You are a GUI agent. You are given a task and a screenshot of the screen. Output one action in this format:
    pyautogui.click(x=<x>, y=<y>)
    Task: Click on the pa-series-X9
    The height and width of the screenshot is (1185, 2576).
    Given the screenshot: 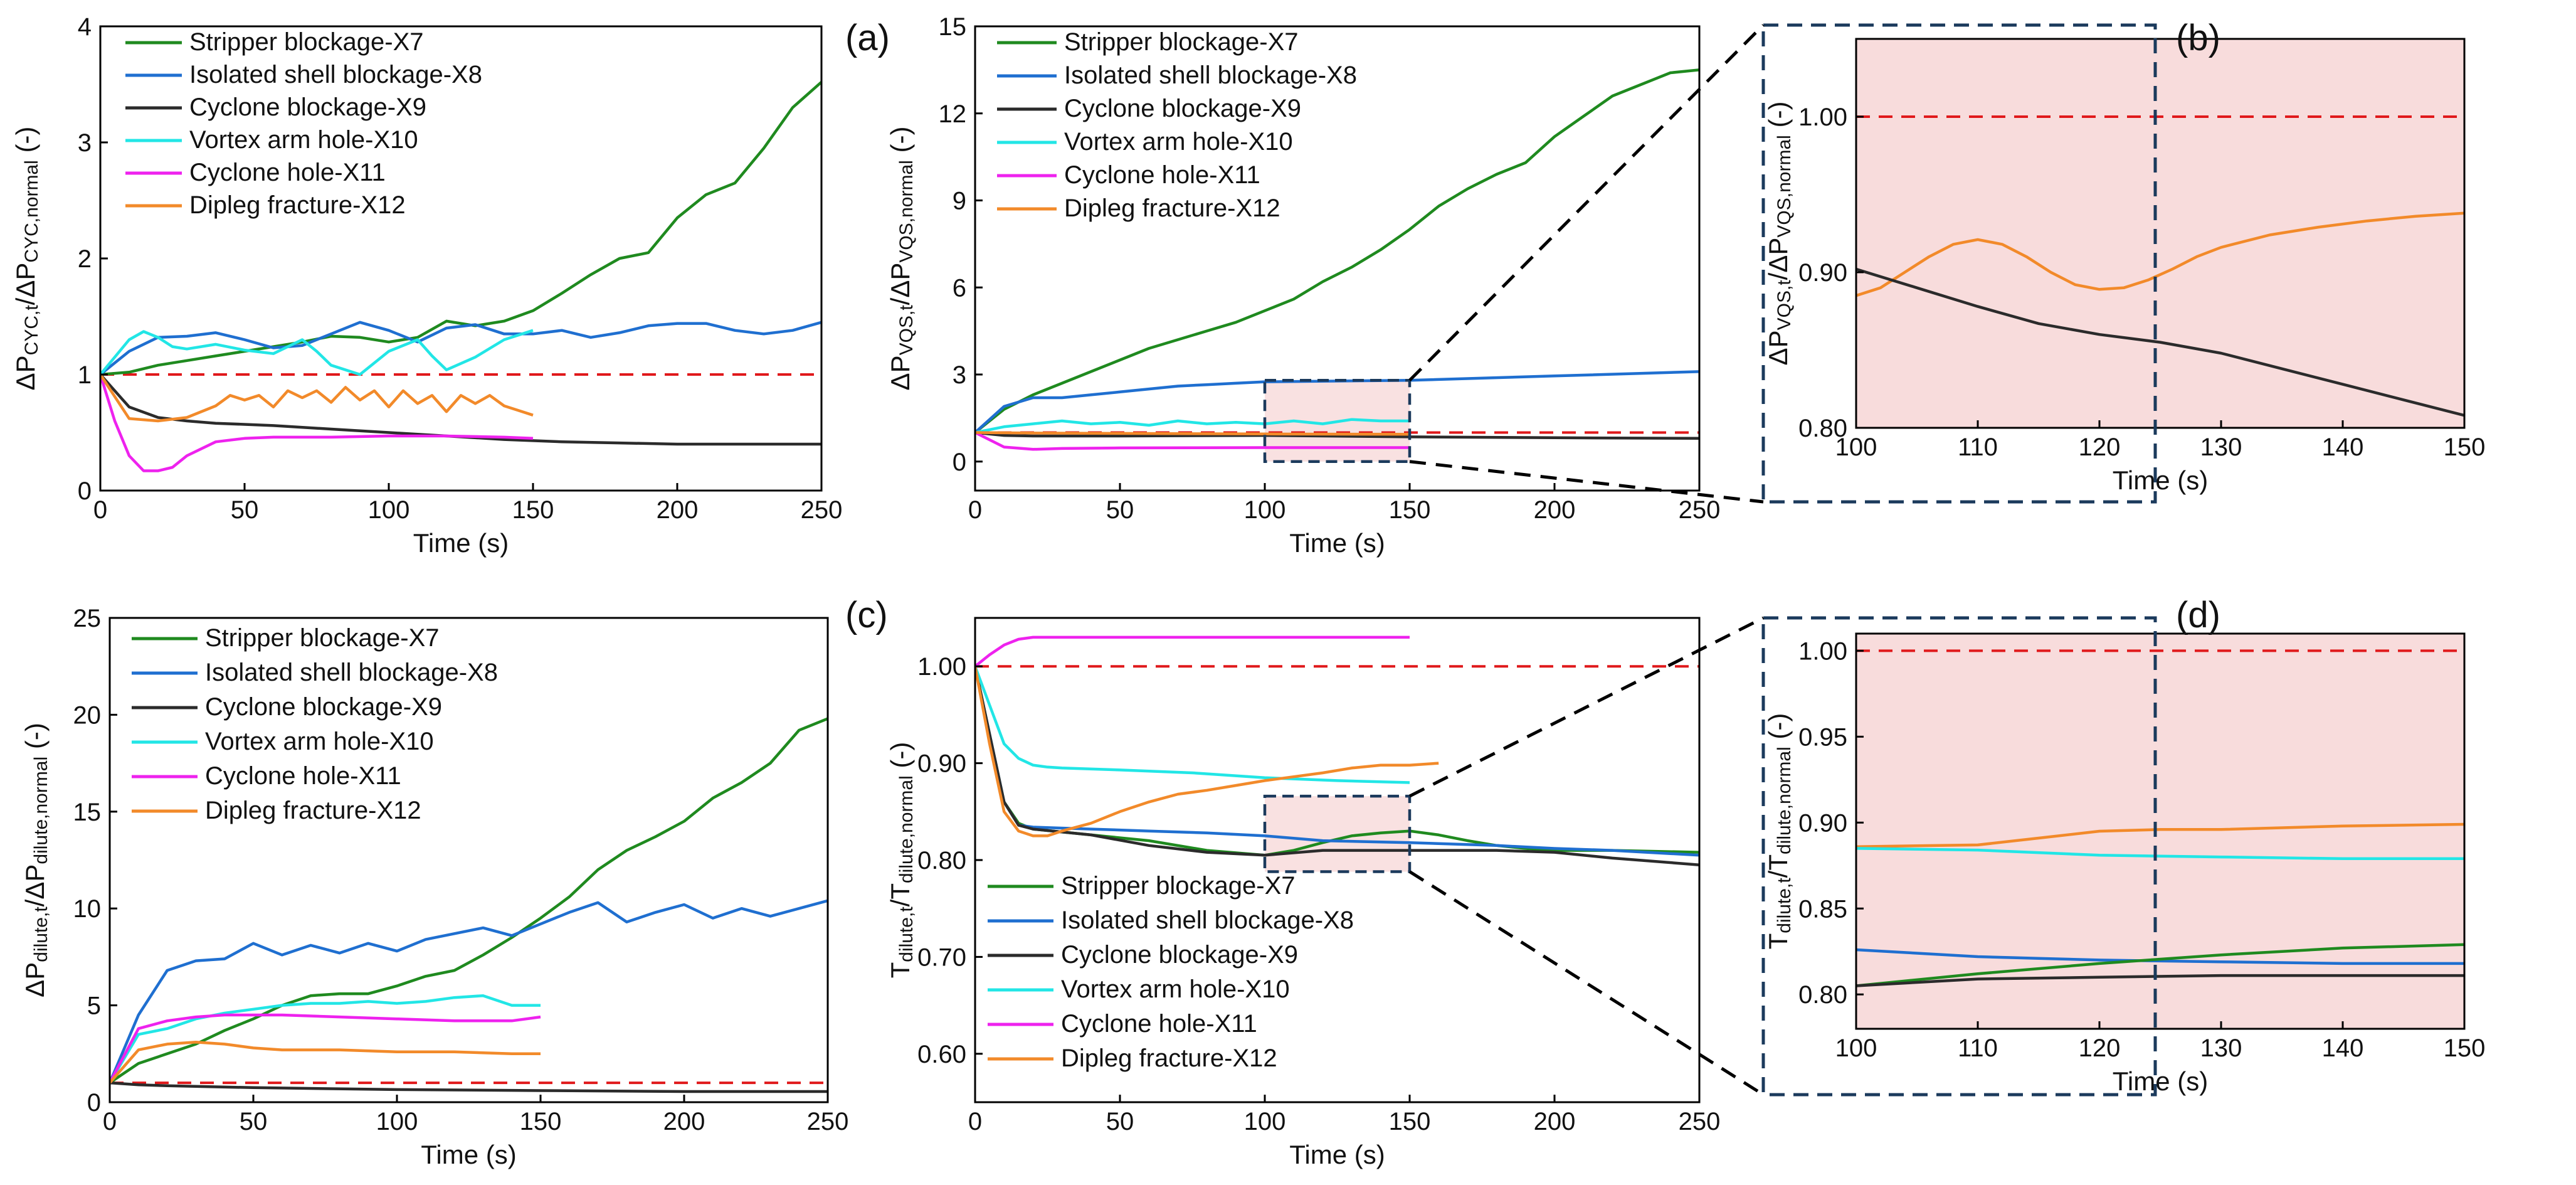 What is the action you would take?
    pyautogui.click(x=1337, y=436)
    